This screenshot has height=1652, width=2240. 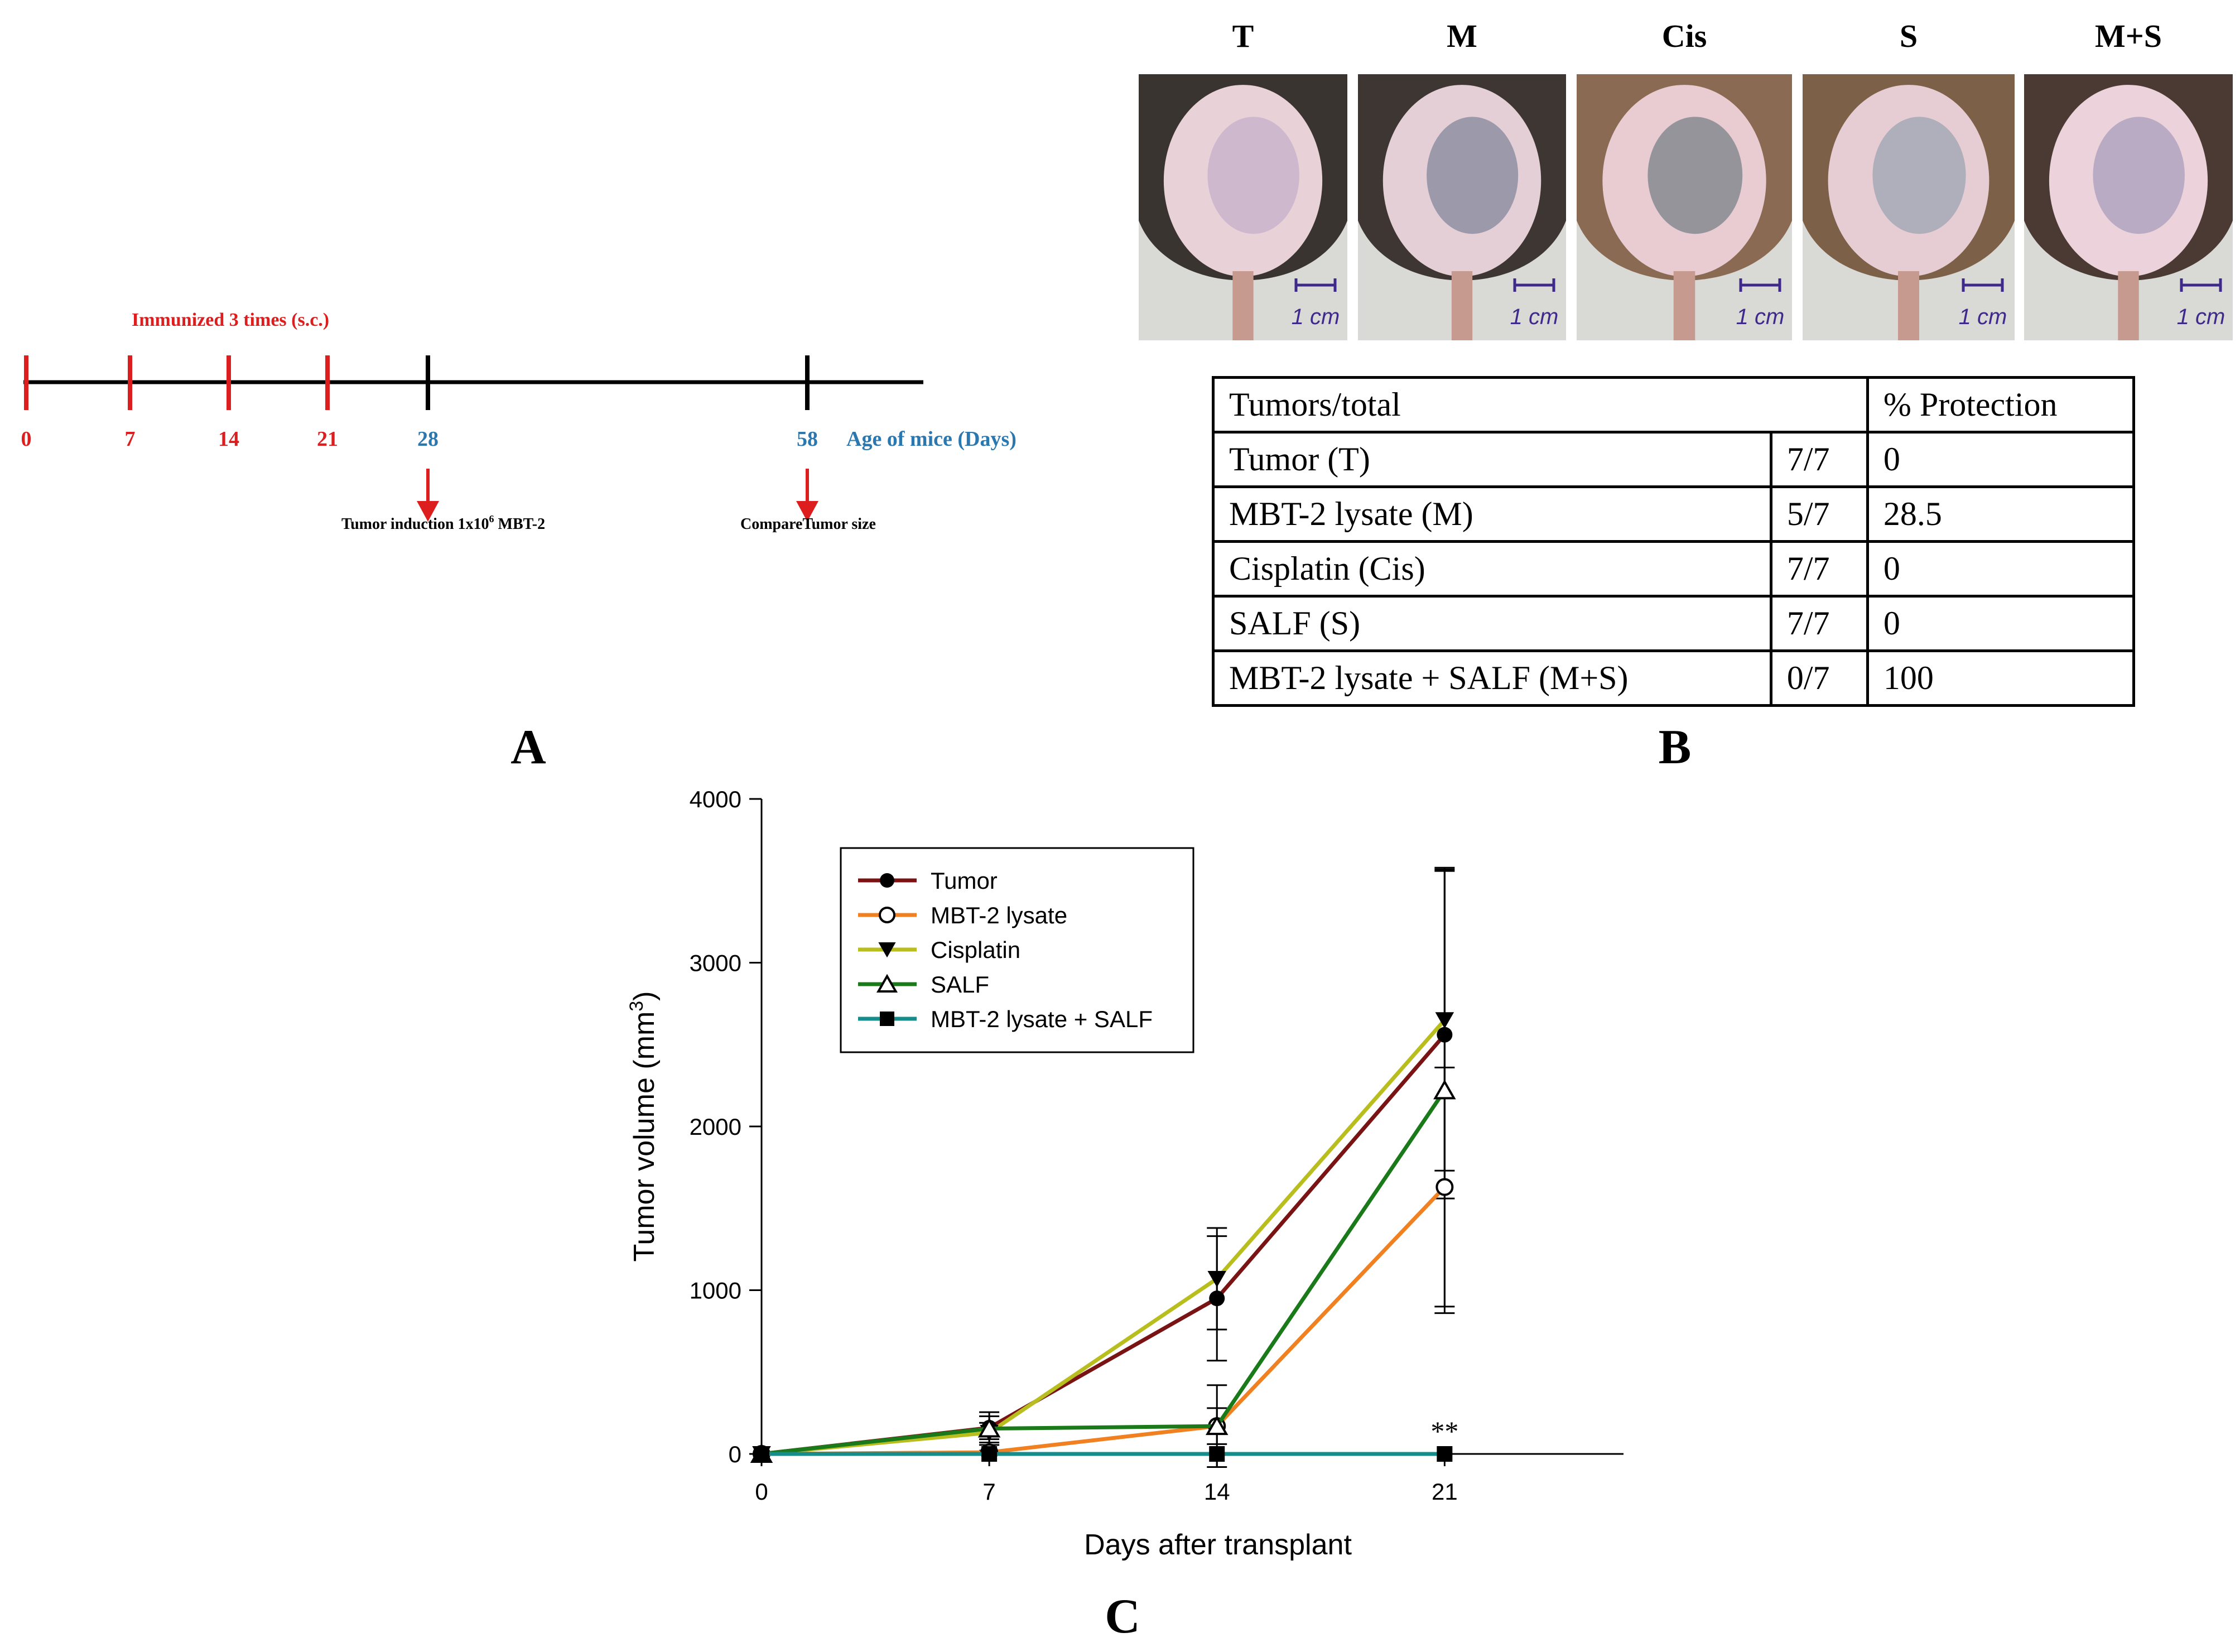 I want to click on table-row: Tumor (T) 7/7 0, so click(x=1674, y=459).